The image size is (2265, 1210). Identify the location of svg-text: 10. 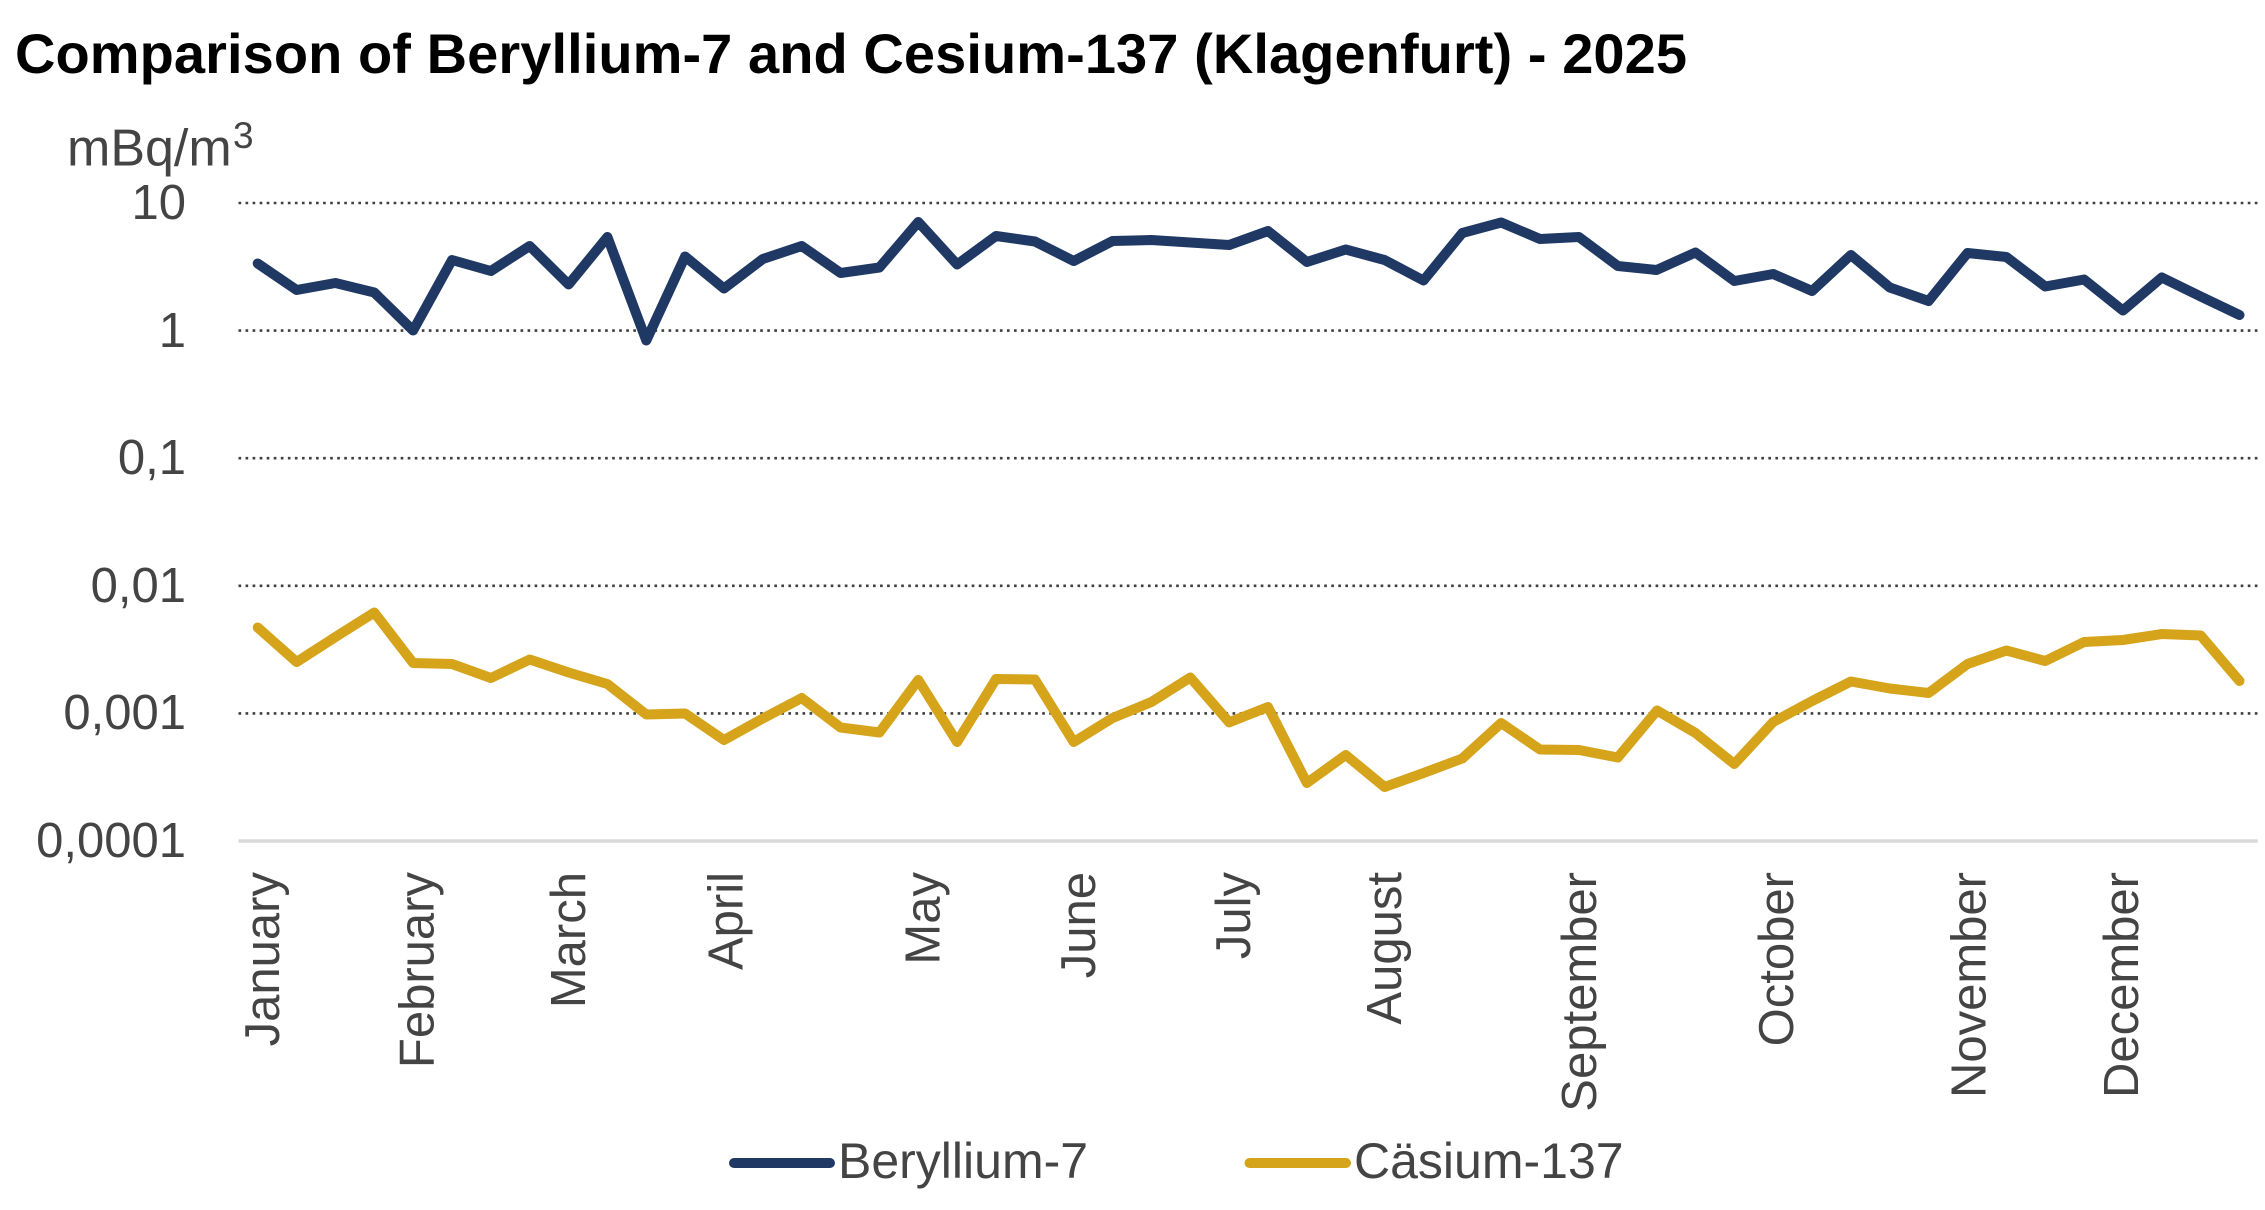
(158, 203).